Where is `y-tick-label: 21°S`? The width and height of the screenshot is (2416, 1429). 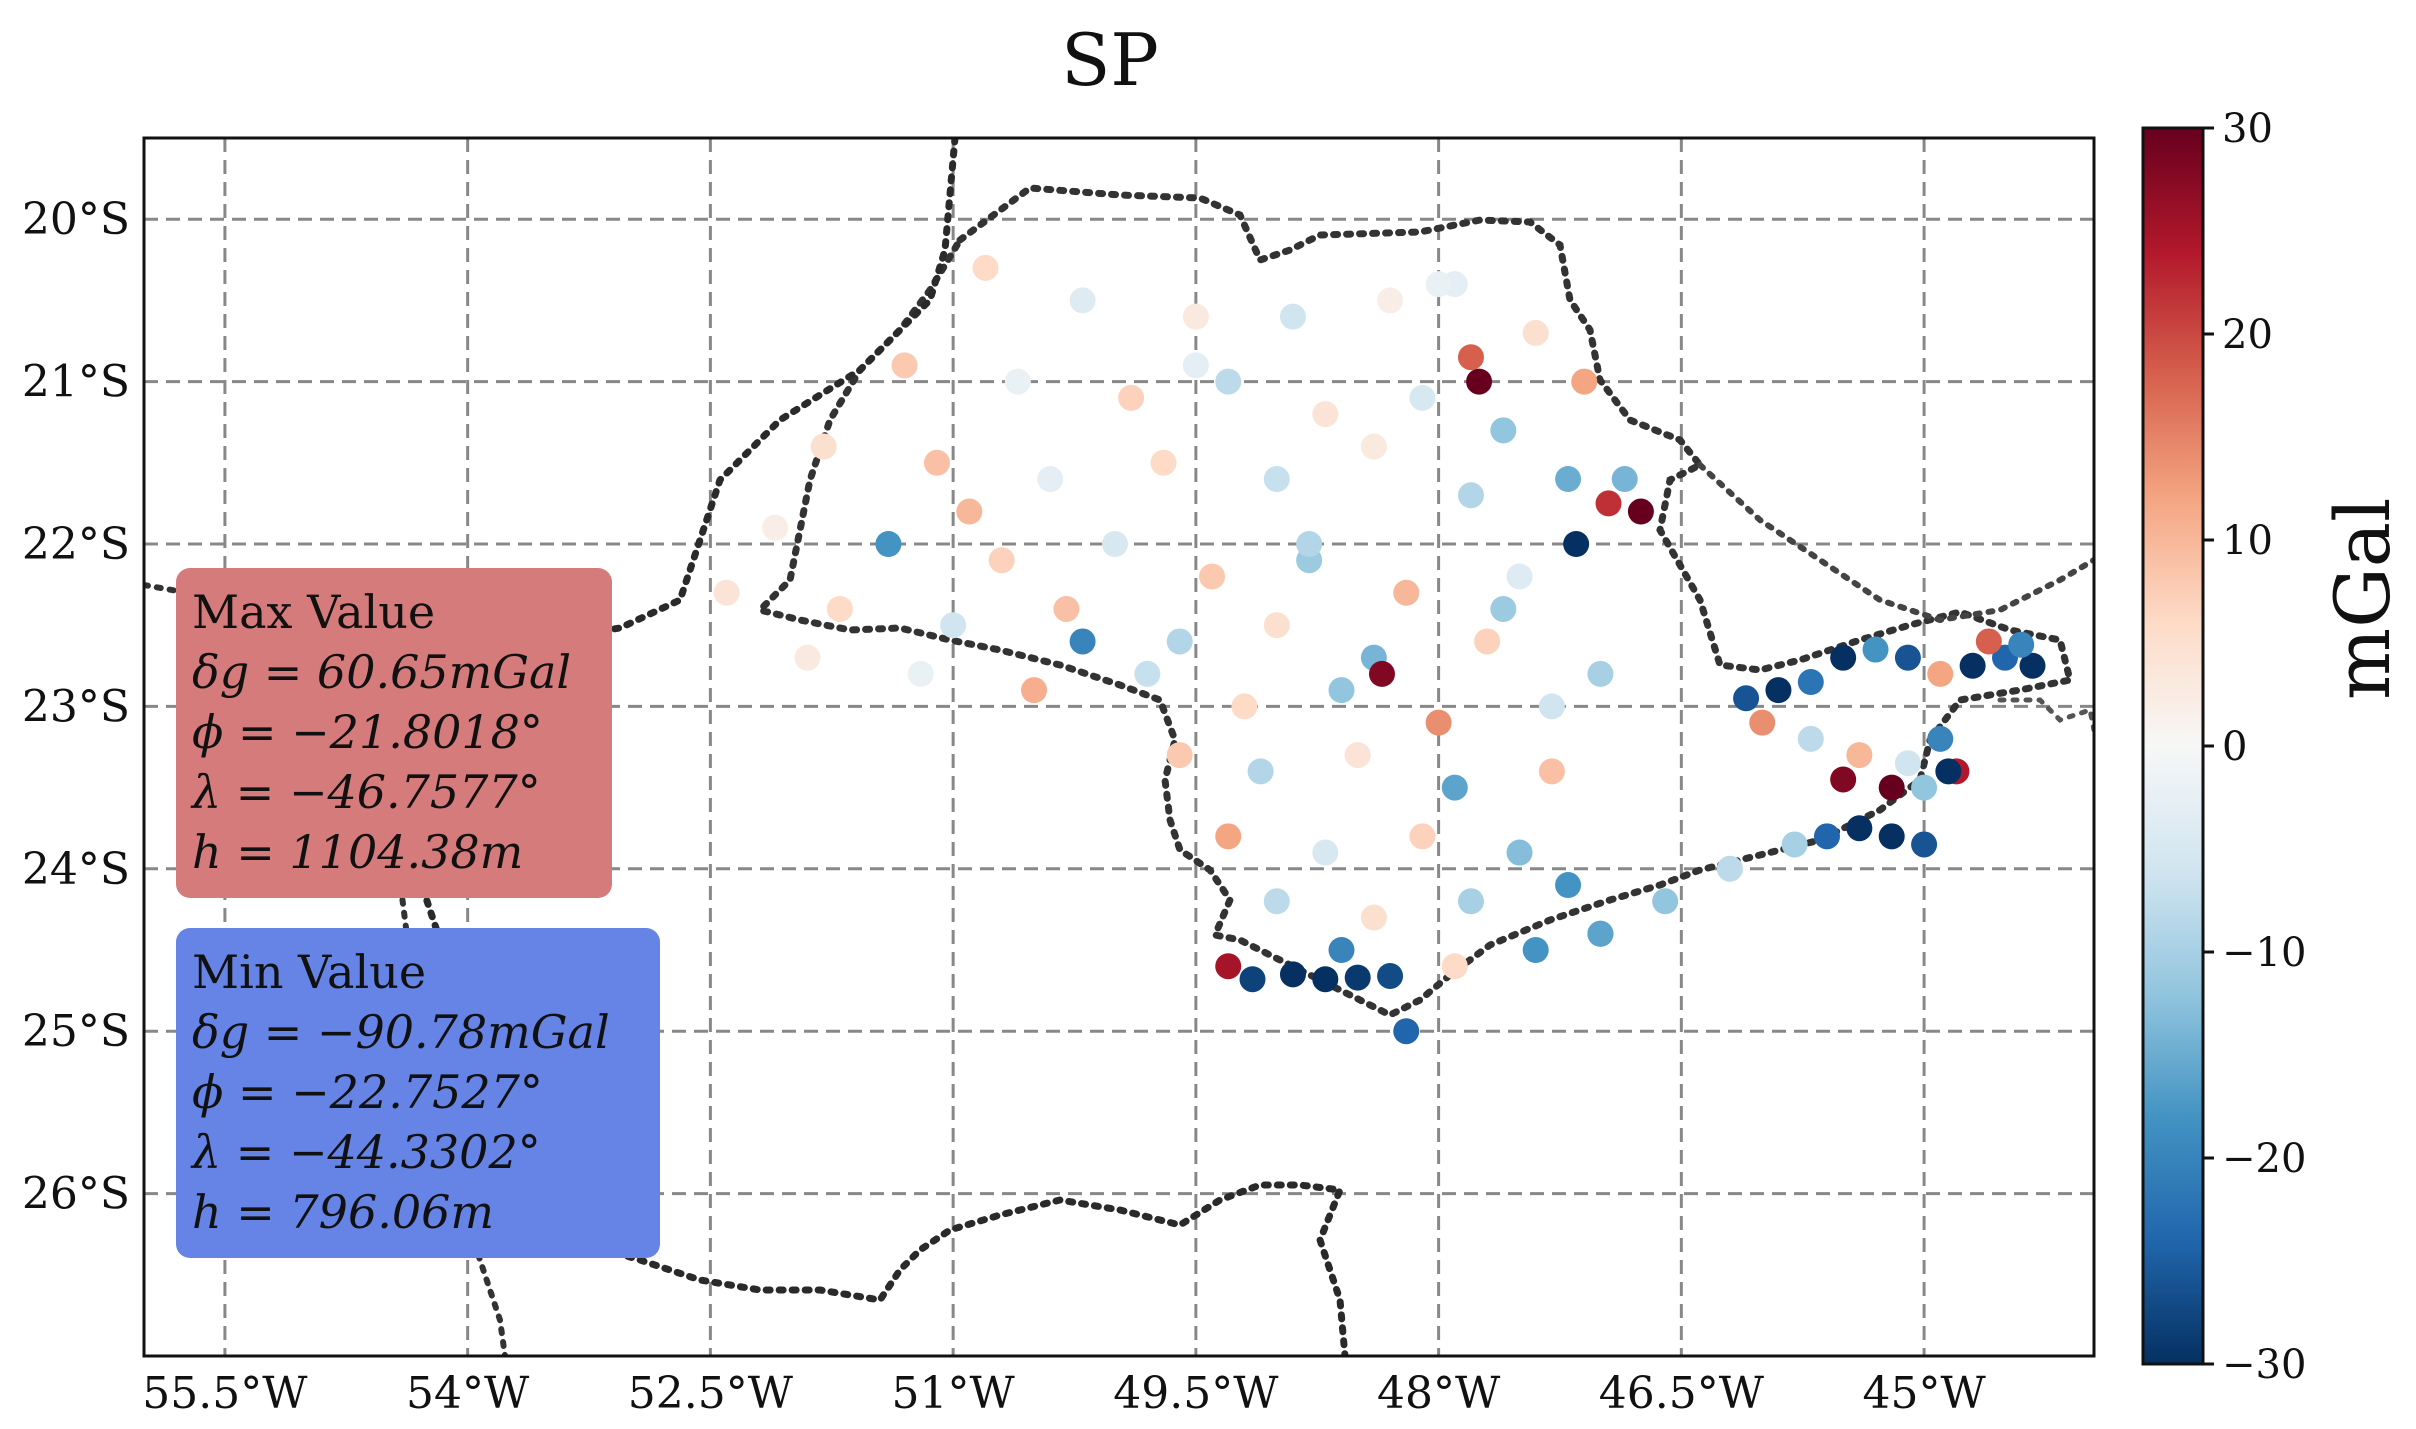 y-tick-label: 21°S is located at coordinates (76, 382).